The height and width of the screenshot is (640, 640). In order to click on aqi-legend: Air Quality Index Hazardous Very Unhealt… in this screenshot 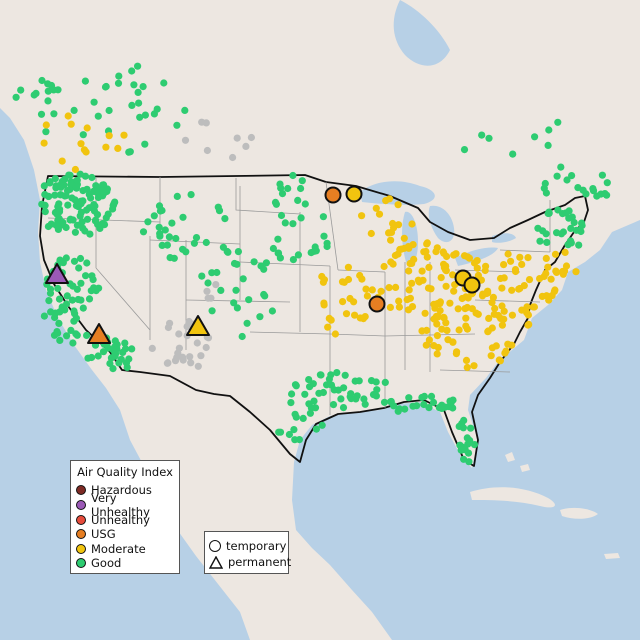, I will do `click(125, 517)`.